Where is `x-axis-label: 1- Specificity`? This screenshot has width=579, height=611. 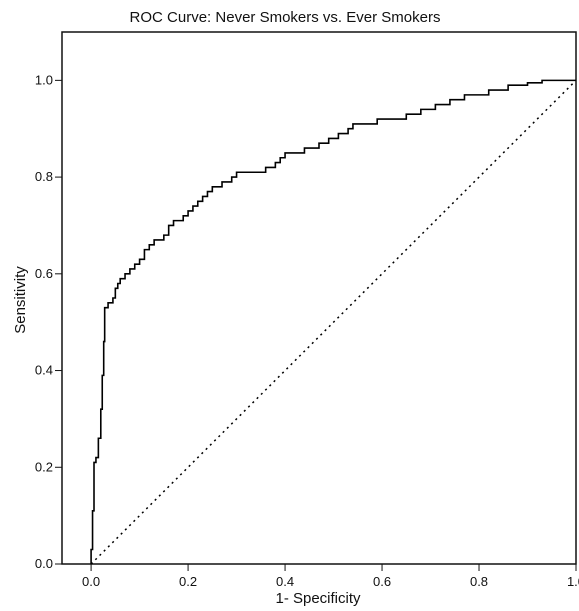
x-axis-label: 1- Specificity is located at coordinates (318, 598).